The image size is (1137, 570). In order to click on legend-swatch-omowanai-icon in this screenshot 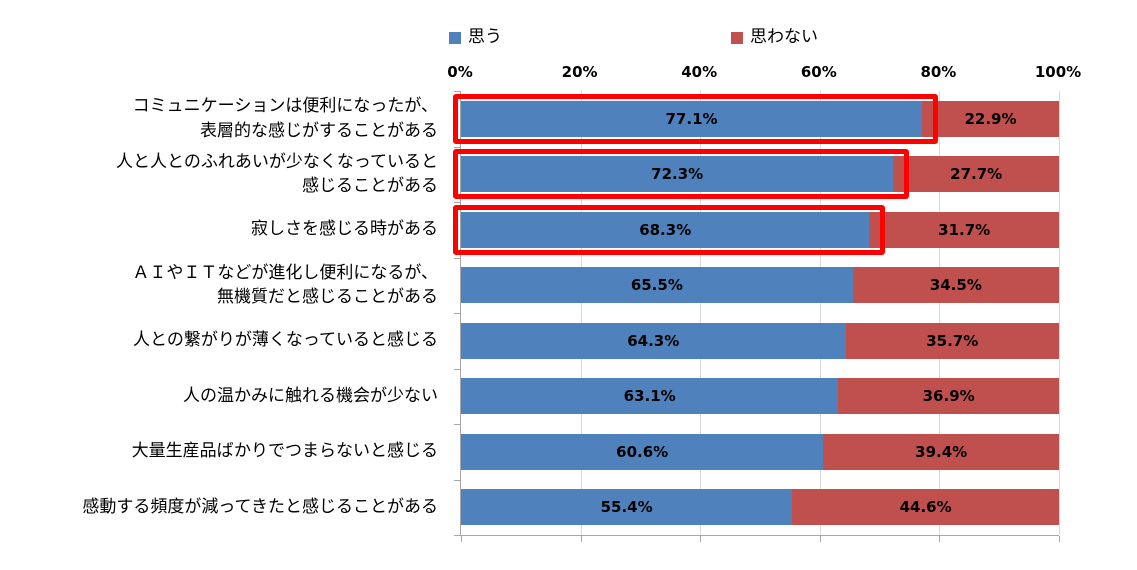, I will do `click(737, 37)`.